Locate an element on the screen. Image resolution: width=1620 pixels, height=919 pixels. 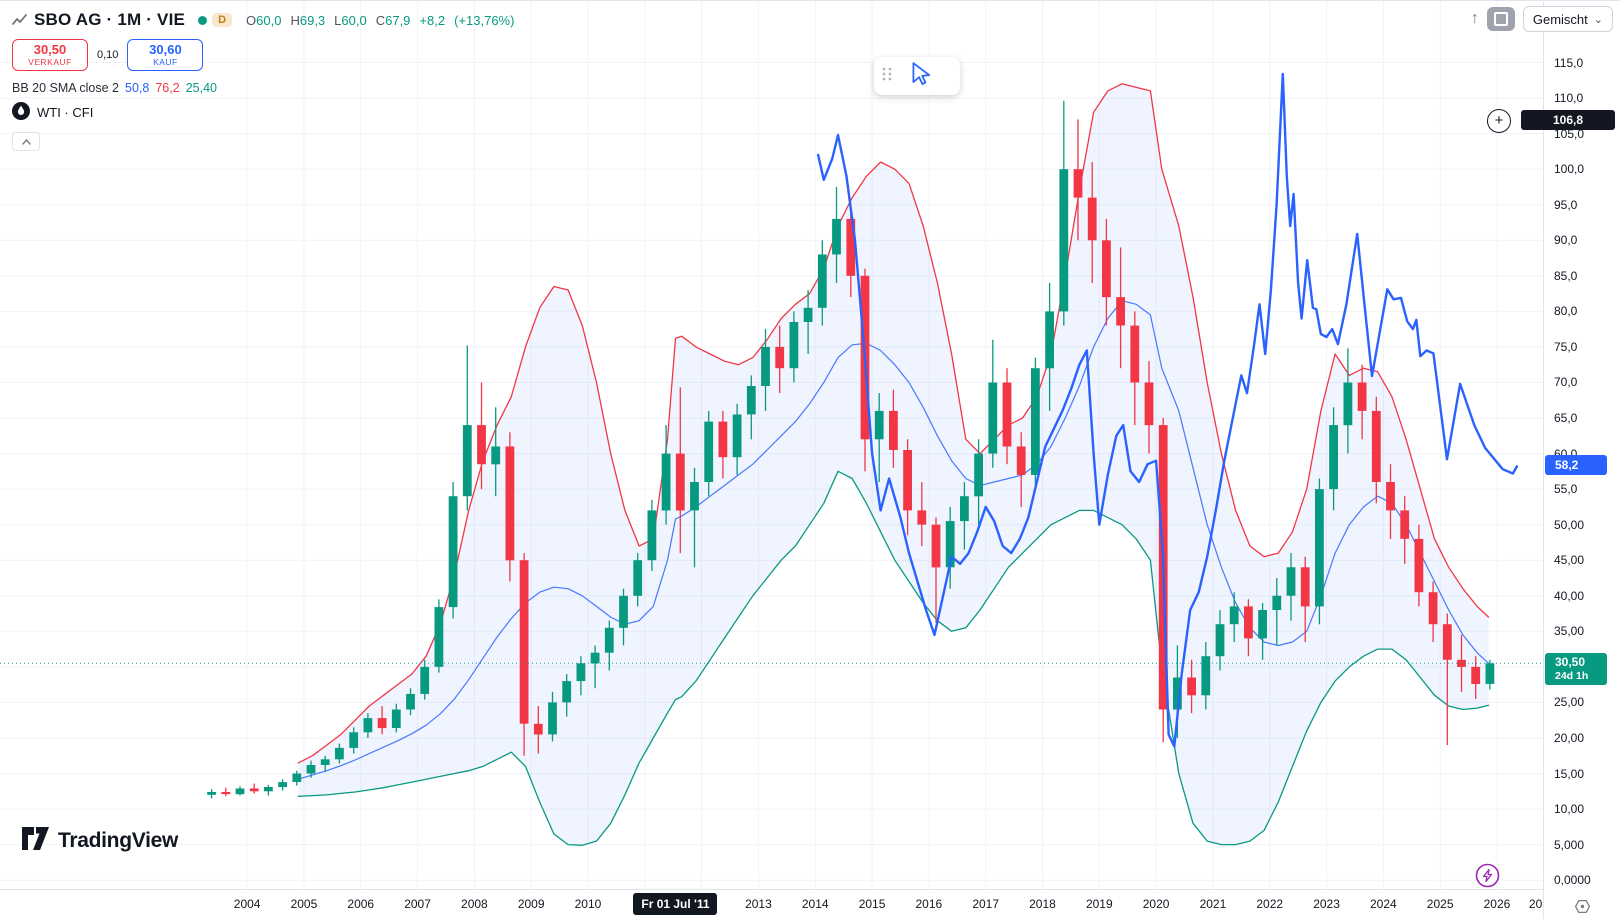
year-tick: 2026 is located at coordinates (1497, 904).